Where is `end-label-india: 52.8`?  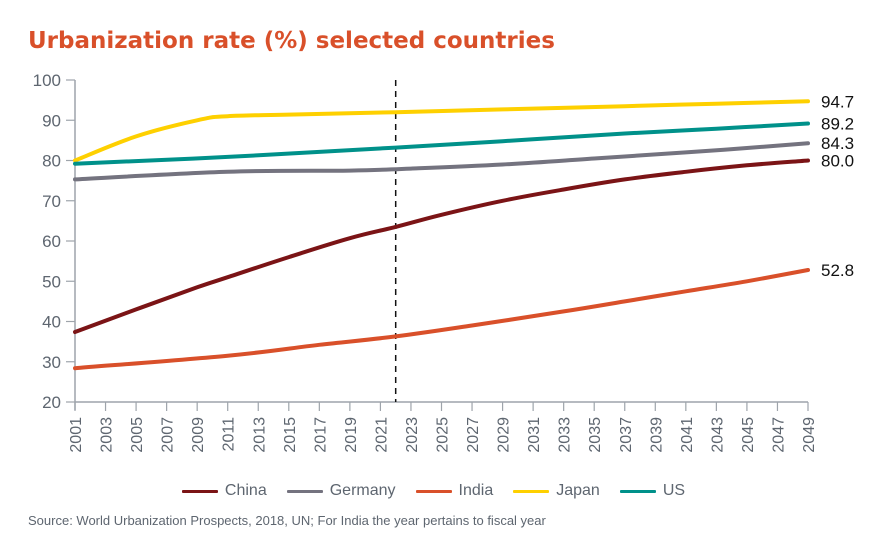
end-label-india: 52.8 is located at coordinates (837, 270).